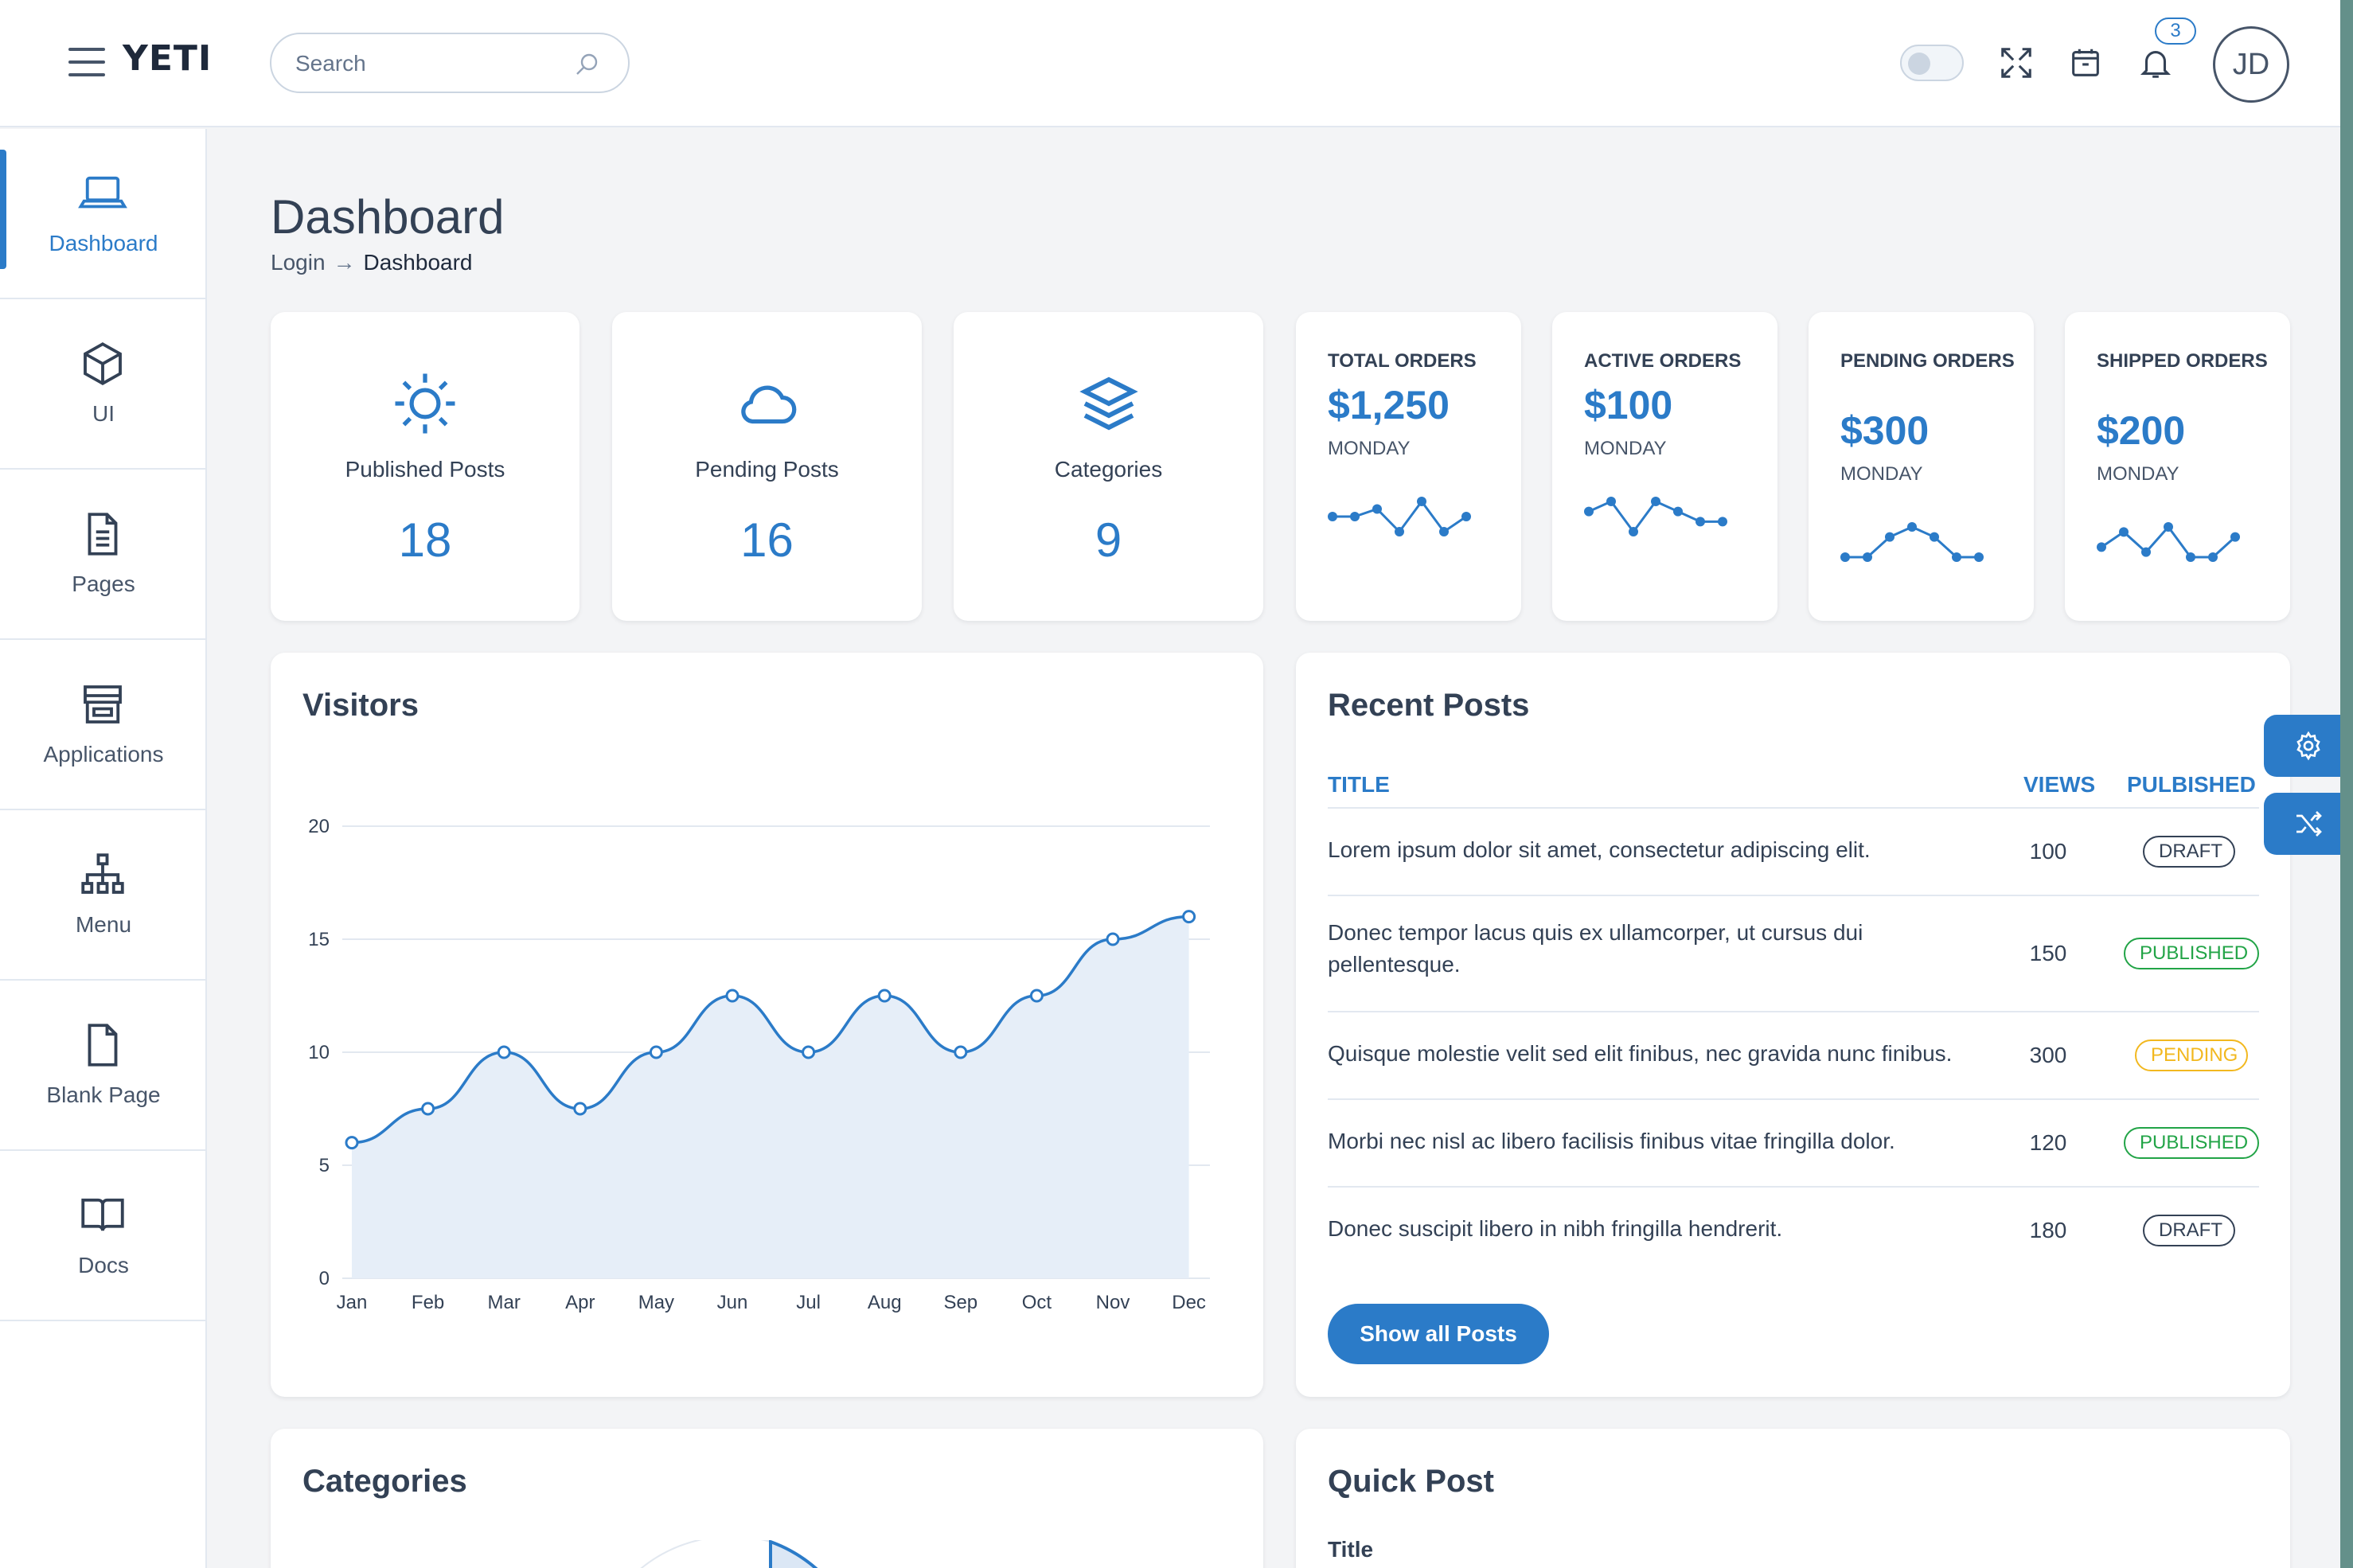  Describe the element at coordinates (168, 59) in the screenshot. I see `brand-logo: YETI` at that location.